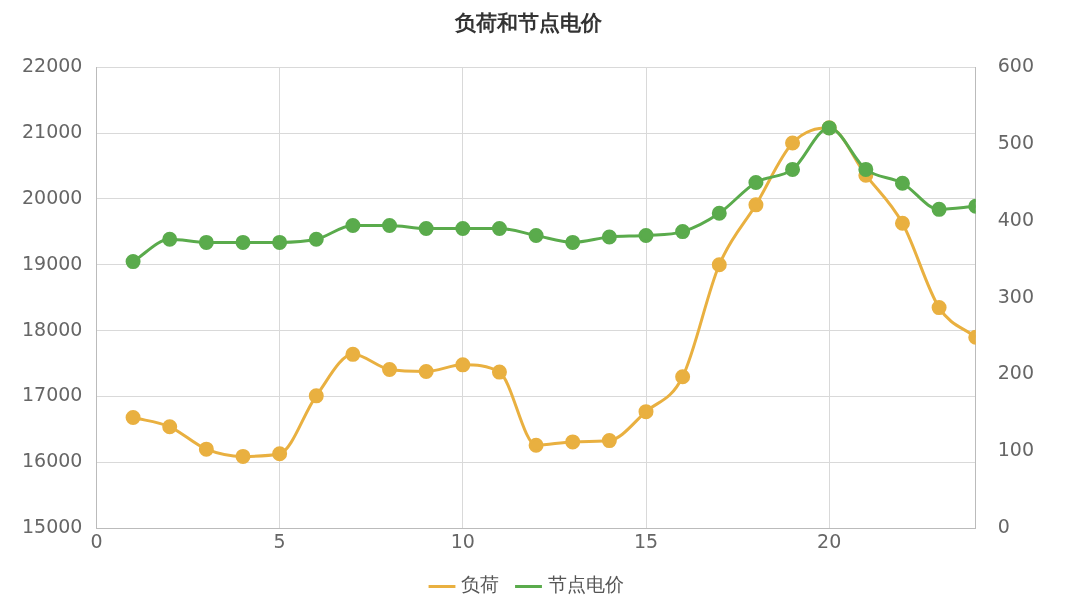 This screenshot has width=1071, height=616. What do you see at coordinates (96, 540) in the screenshot?
I see `x-tick-label: 0` at bounding box center [96, 540].